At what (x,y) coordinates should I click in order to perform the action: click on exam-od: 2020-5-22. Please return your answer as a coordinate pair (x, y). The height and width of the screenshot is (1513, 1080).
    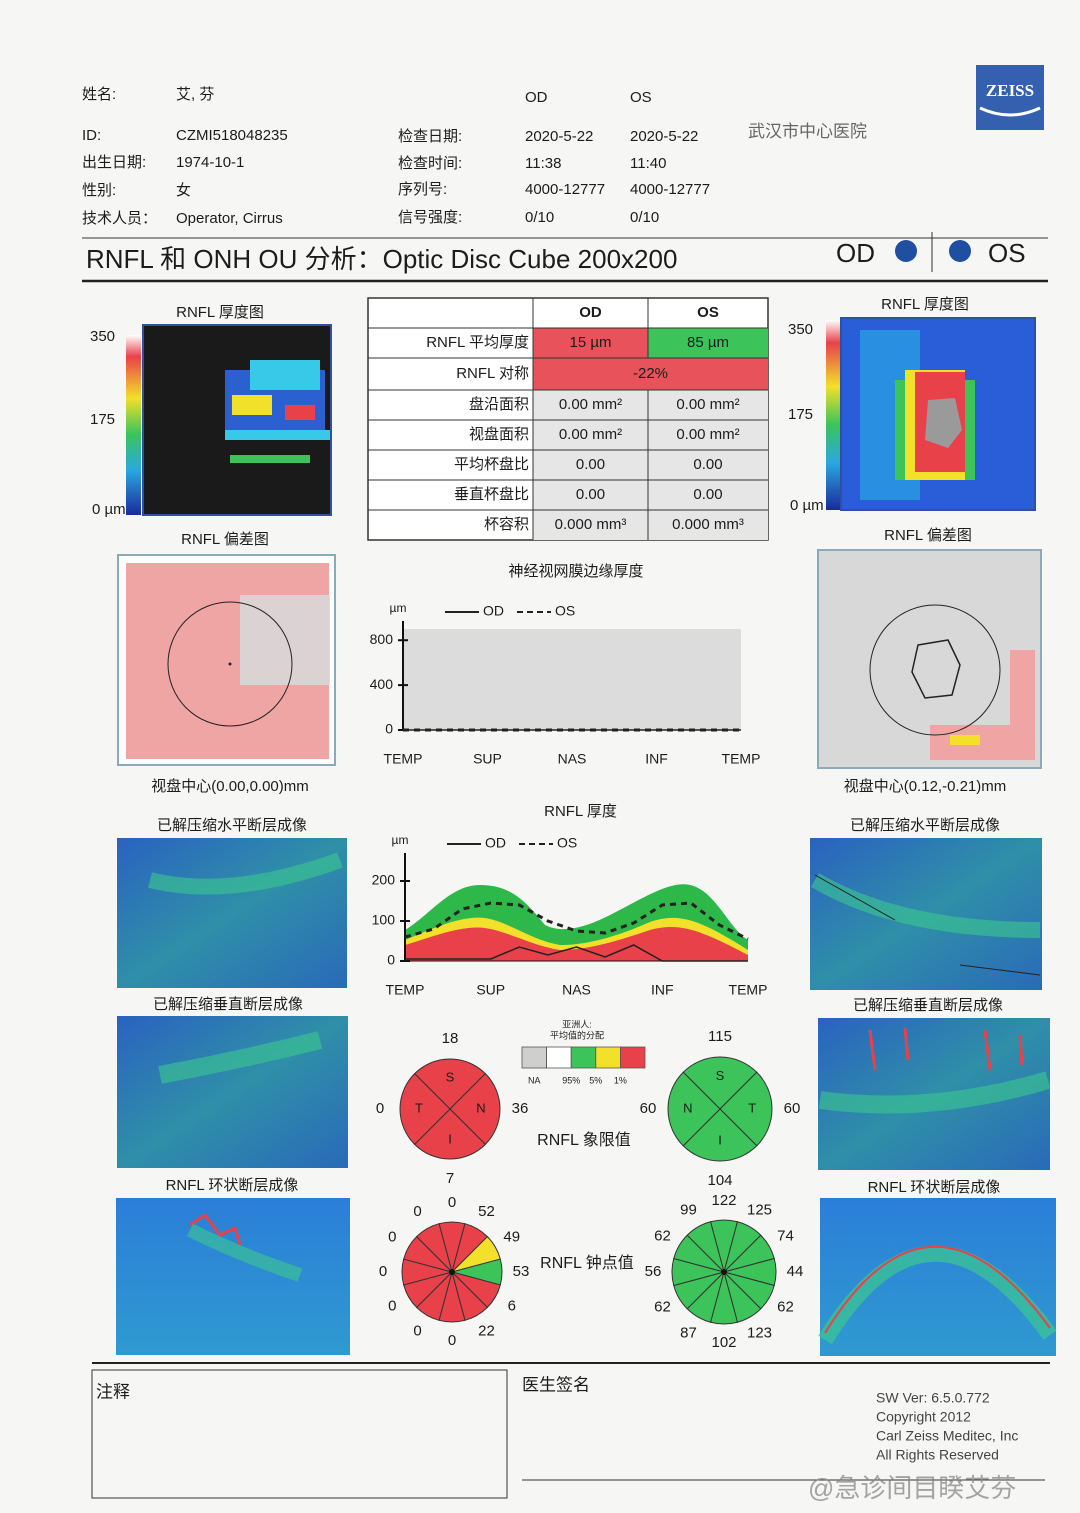
    Looking at the image, I should click on (559, 136).